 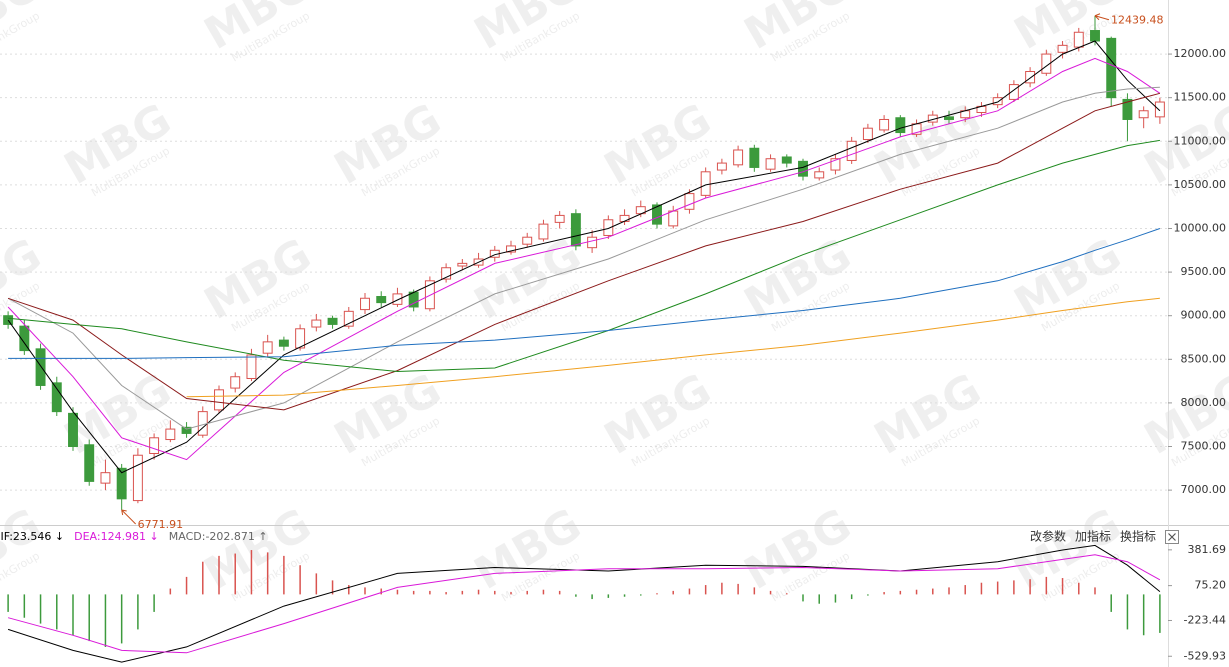 What do you see at coordinates (1200, 227) in the screenshot?
I see `y-tick-label: 10000.00` at bounding box center [1200, 227].